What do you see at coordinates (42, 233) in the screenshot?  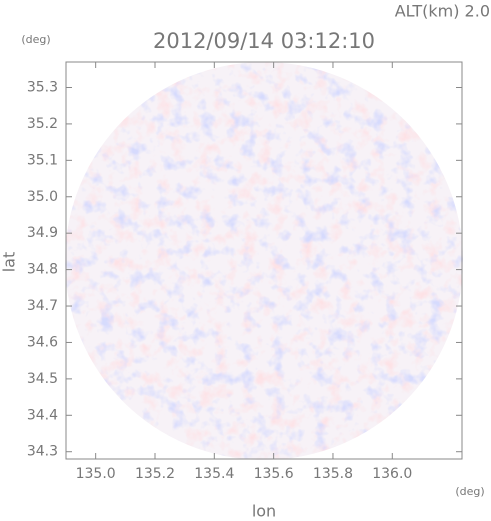 I see `y-tick-label: 34.9` at bounding box center [42, 233].